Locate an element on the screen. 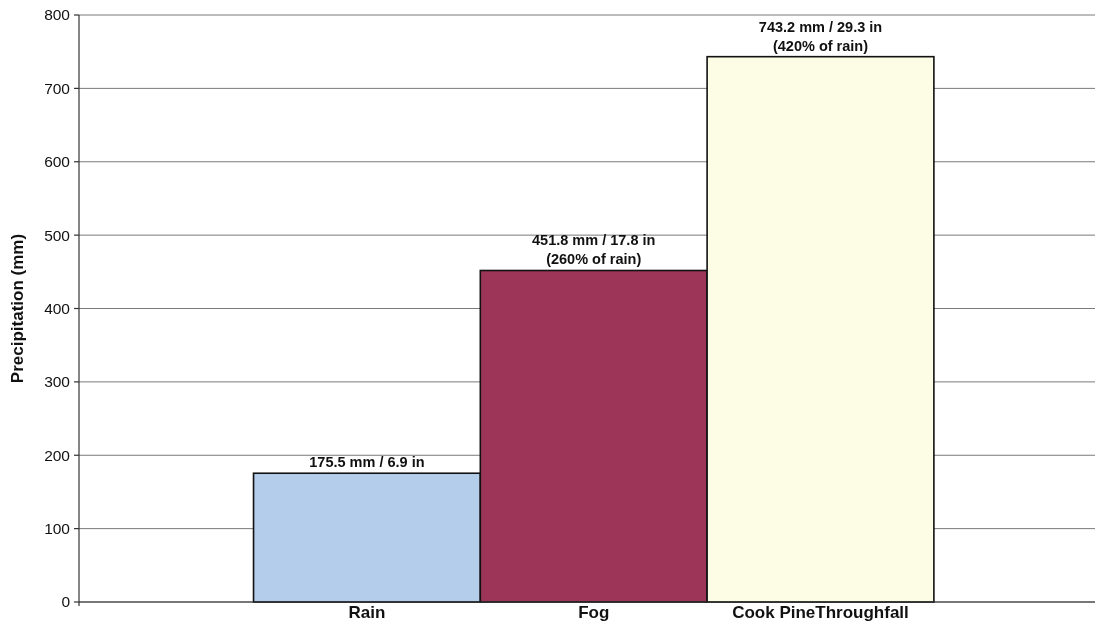 This screenshot has width=1099, height=624. data-label: 451.8 mm / 17.8 in (260% of rain) is located at coordinates (594, 250).